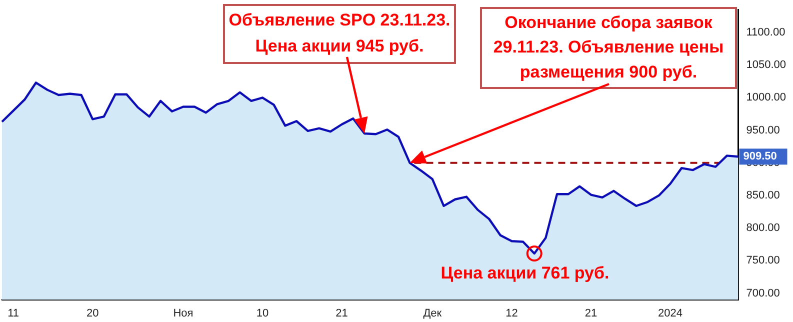 The width and height of the screenshot is (793, 322). What do you see at coordinates (766, 98) in the screenshot?
I see `y-tick-label: 1000.00` at bounding box center [766, 98].